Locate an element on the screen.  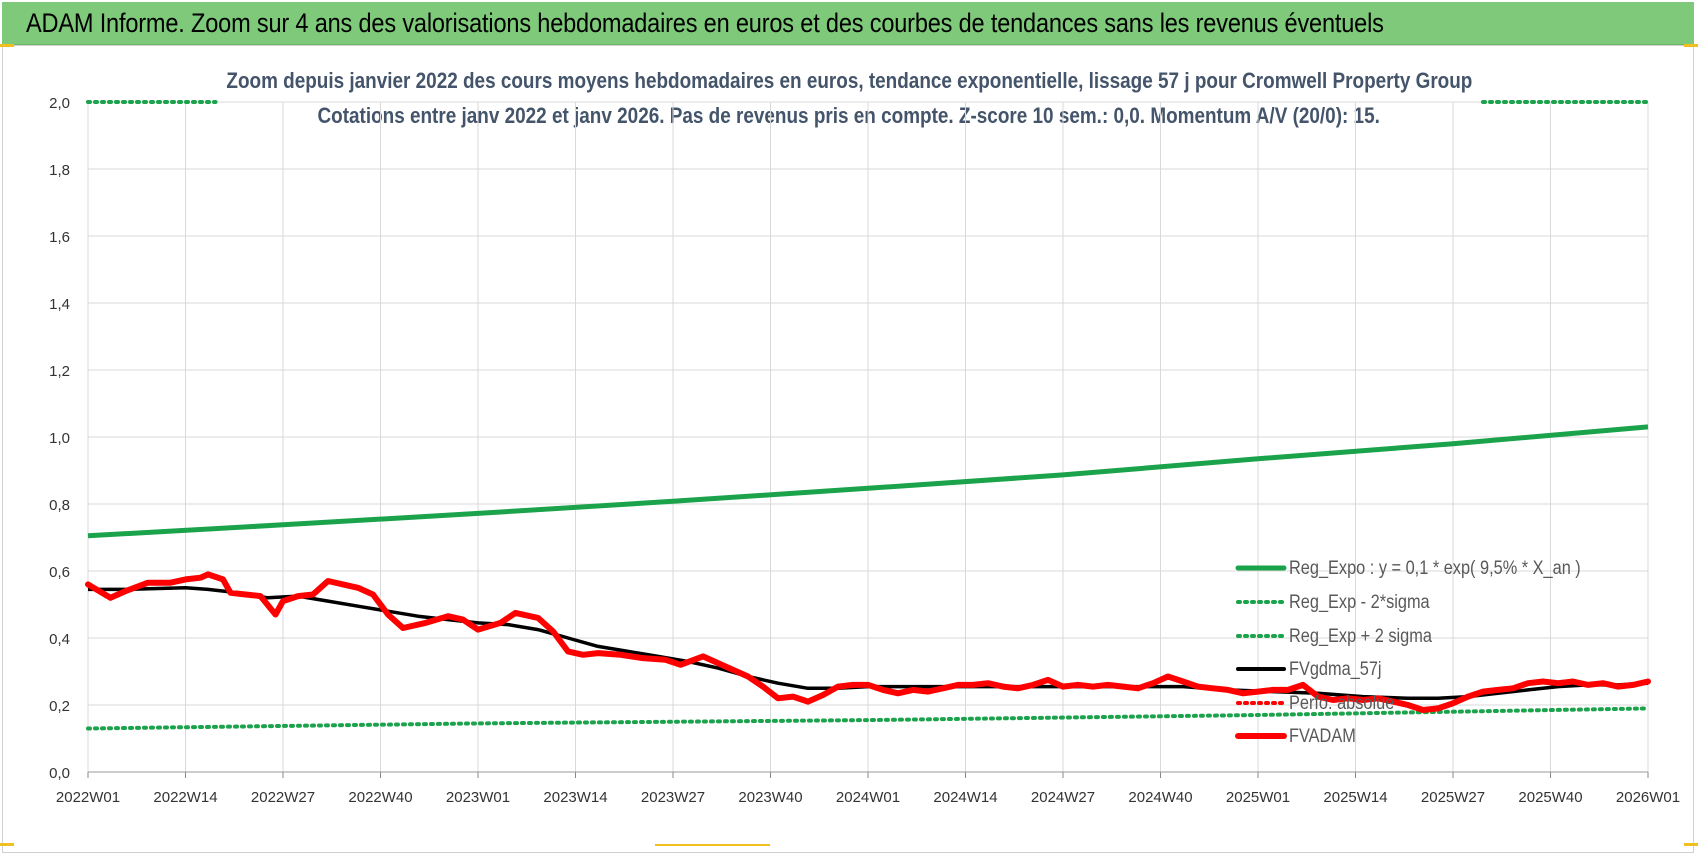
x-tick-label: 2025W40 is located at coordinates (1550, 797).